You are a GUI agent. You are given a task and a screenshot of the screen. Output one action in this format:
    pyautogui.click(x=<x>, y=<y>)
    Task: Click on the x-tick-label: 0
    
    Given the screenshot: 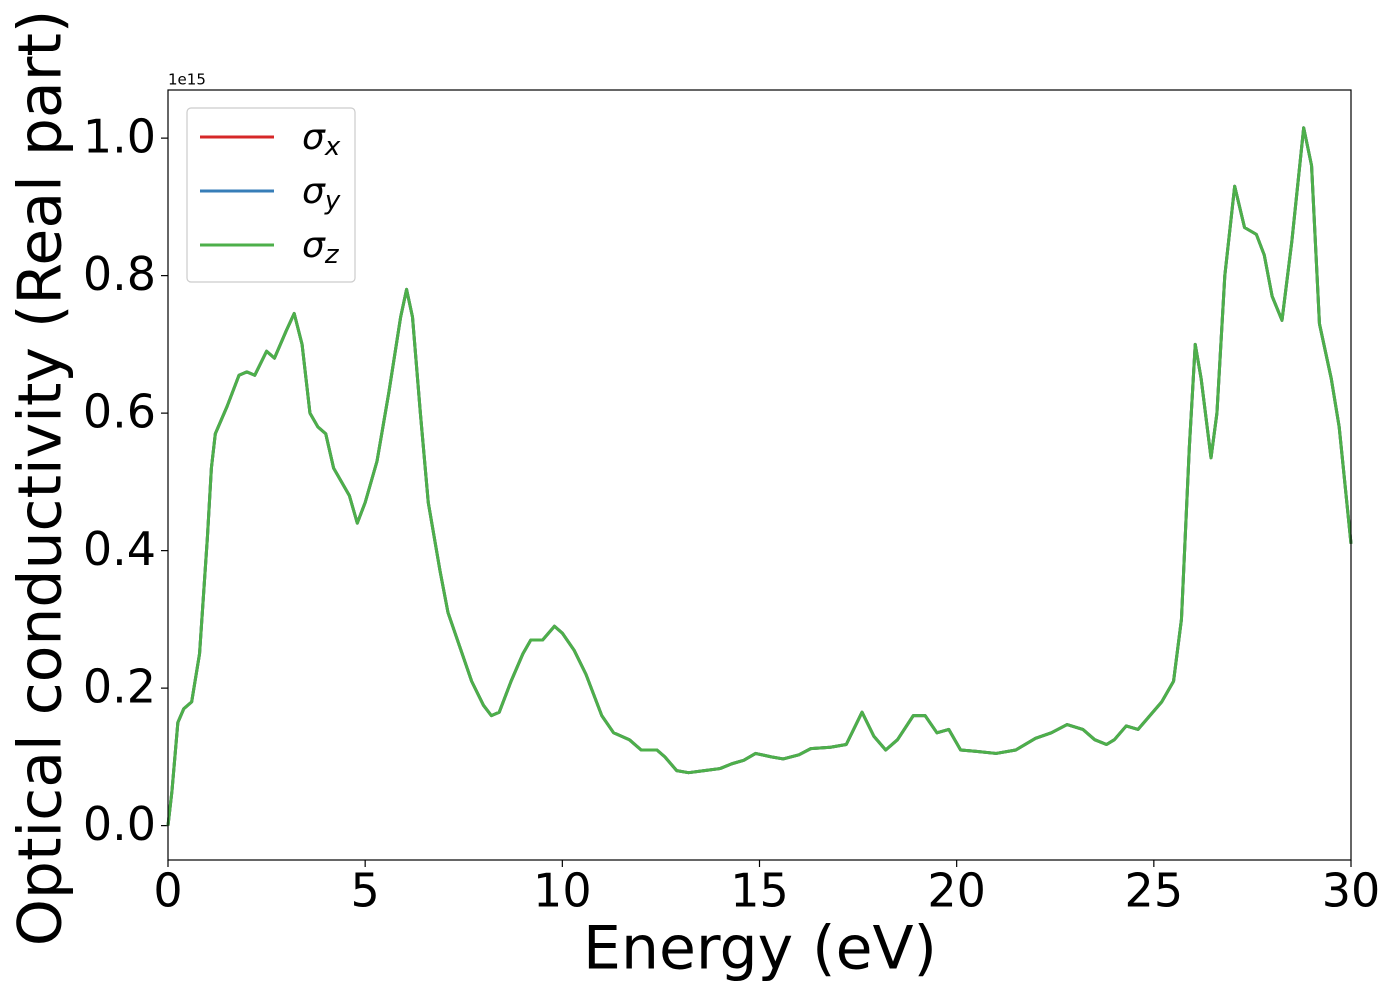 What is the action you would take?
    pyautogui.click(x=167, y=891)
    